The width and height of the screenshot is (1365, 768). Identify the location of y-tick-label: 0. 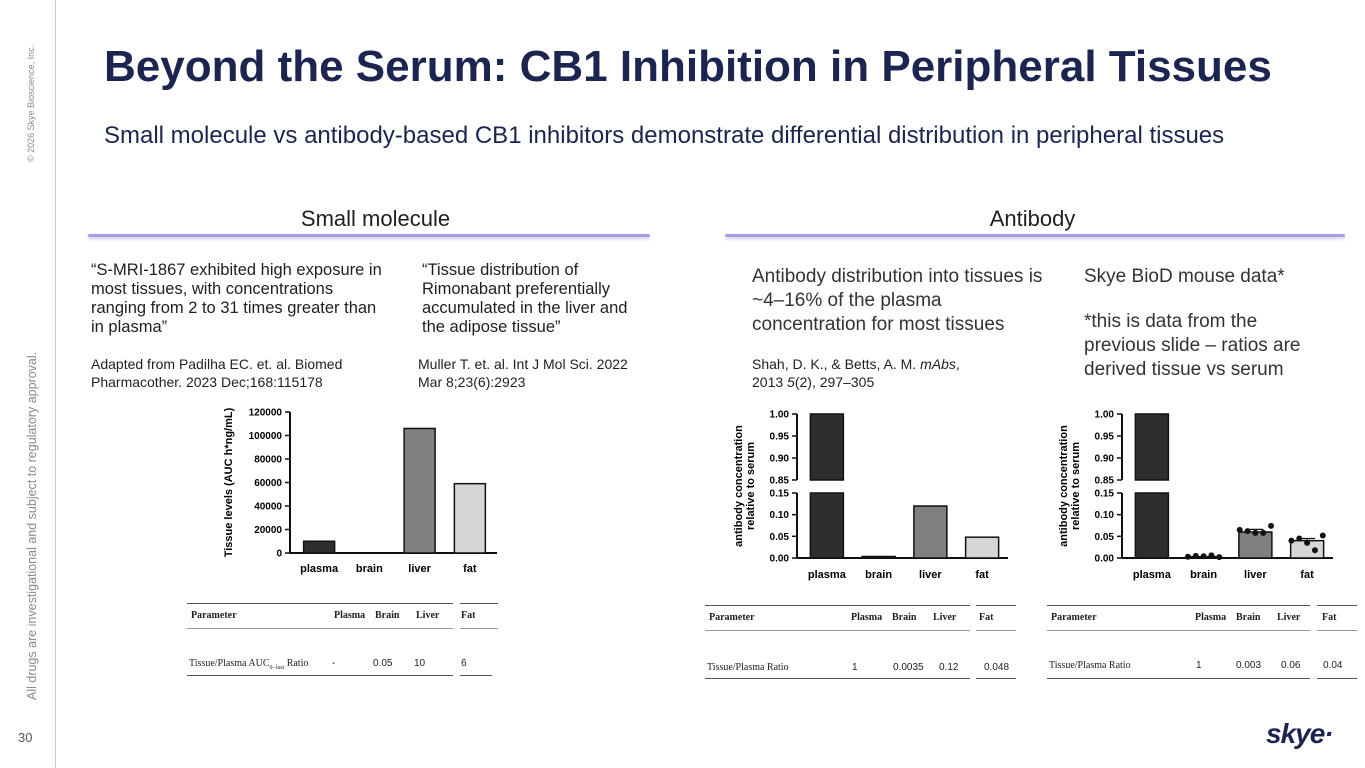
(279, 554).